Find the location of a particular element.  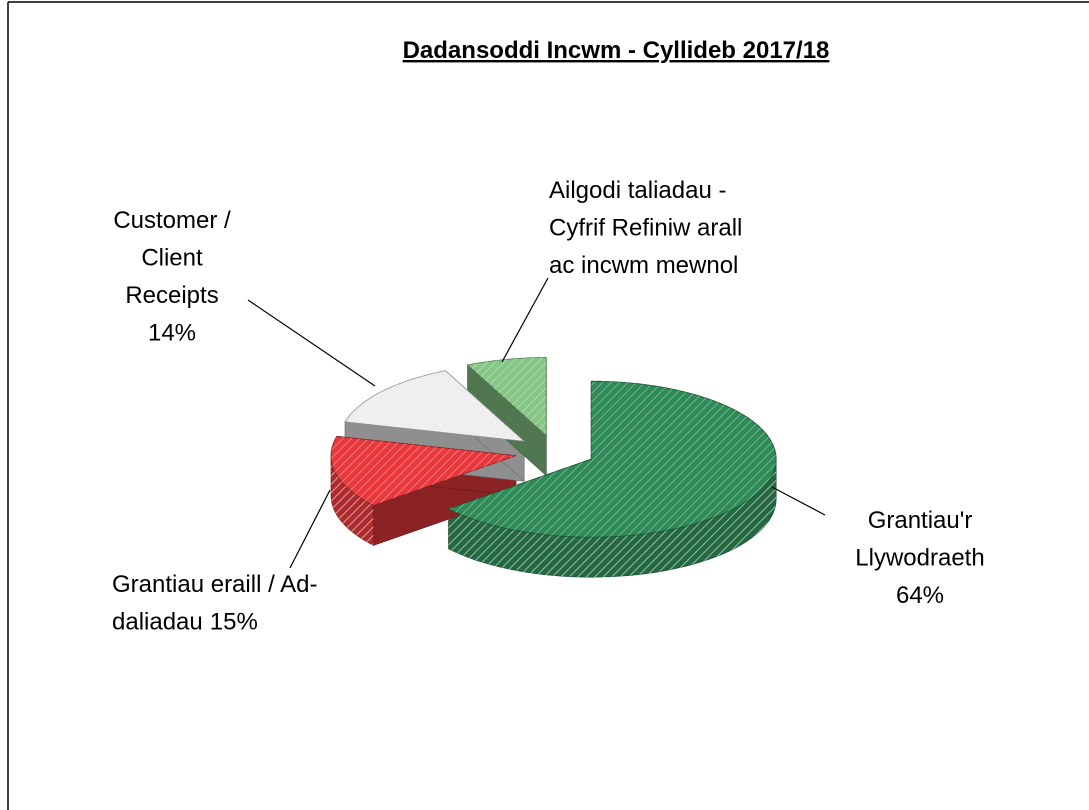

slice-label: Grantiau'r Llywodraeth is located at coordinates (919, 539).